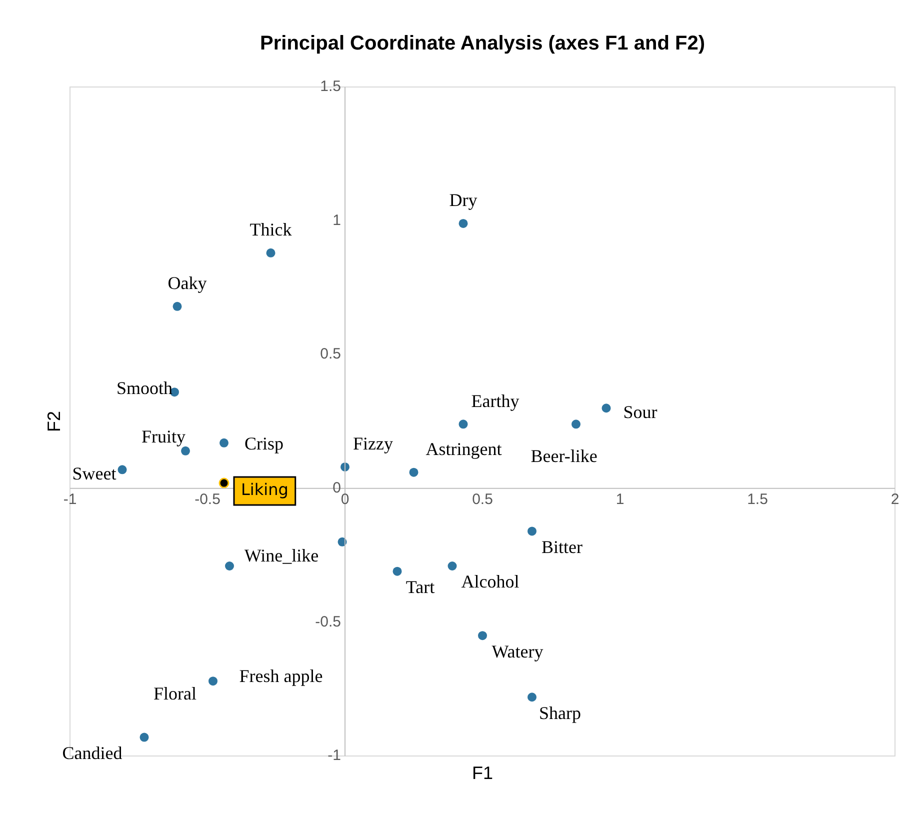 This screenshot has height=814, width=918. What do you see at coordinates (70, 499) in the screenshot?
I see `x-tick-label: -1` at bounding box center [70, 499].